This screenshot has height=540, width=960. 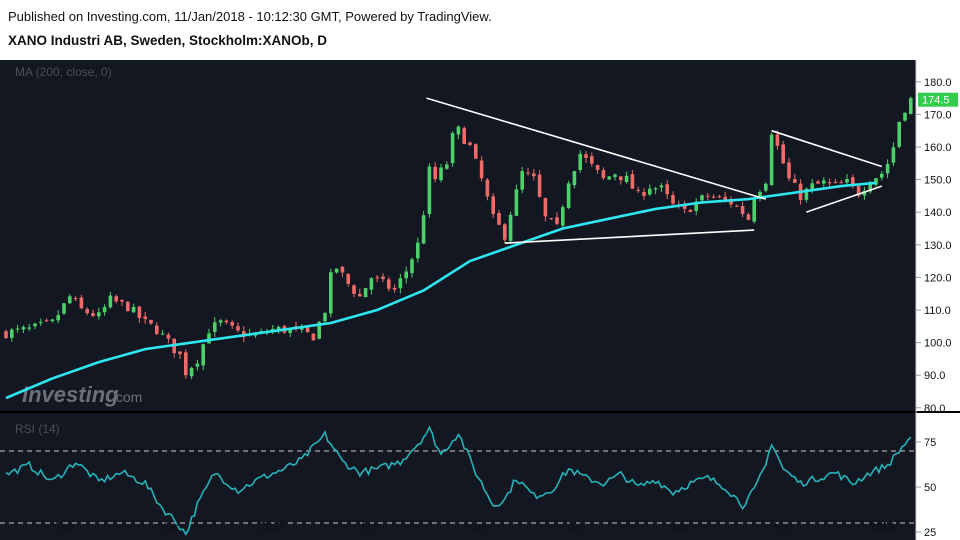 What do you see at coordinates (882, 527) in the screenshot?
I see `time-tick-label: 2018` at bounding box center [882, 527].